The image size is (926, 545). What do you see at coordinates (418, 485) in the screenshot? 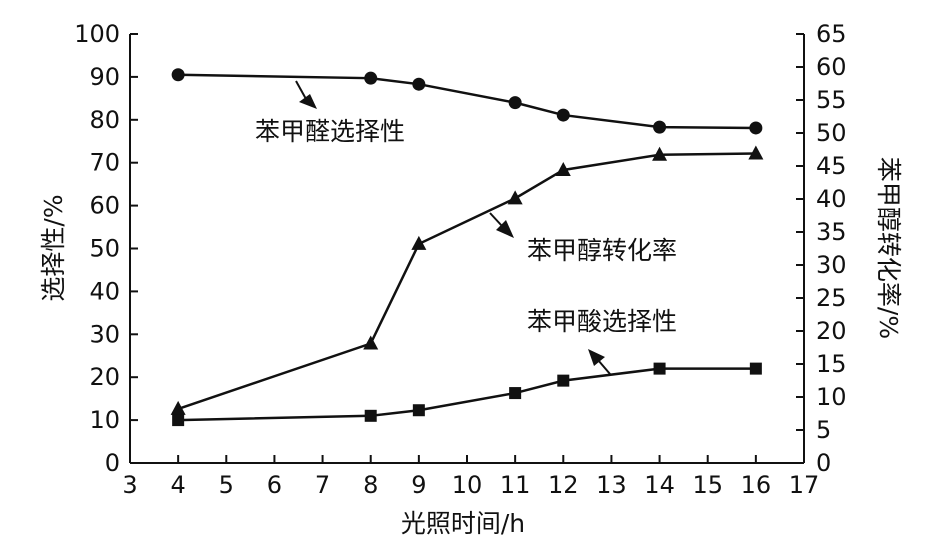
I see `x-tick-label: 9` at bounding box center [418, 485].